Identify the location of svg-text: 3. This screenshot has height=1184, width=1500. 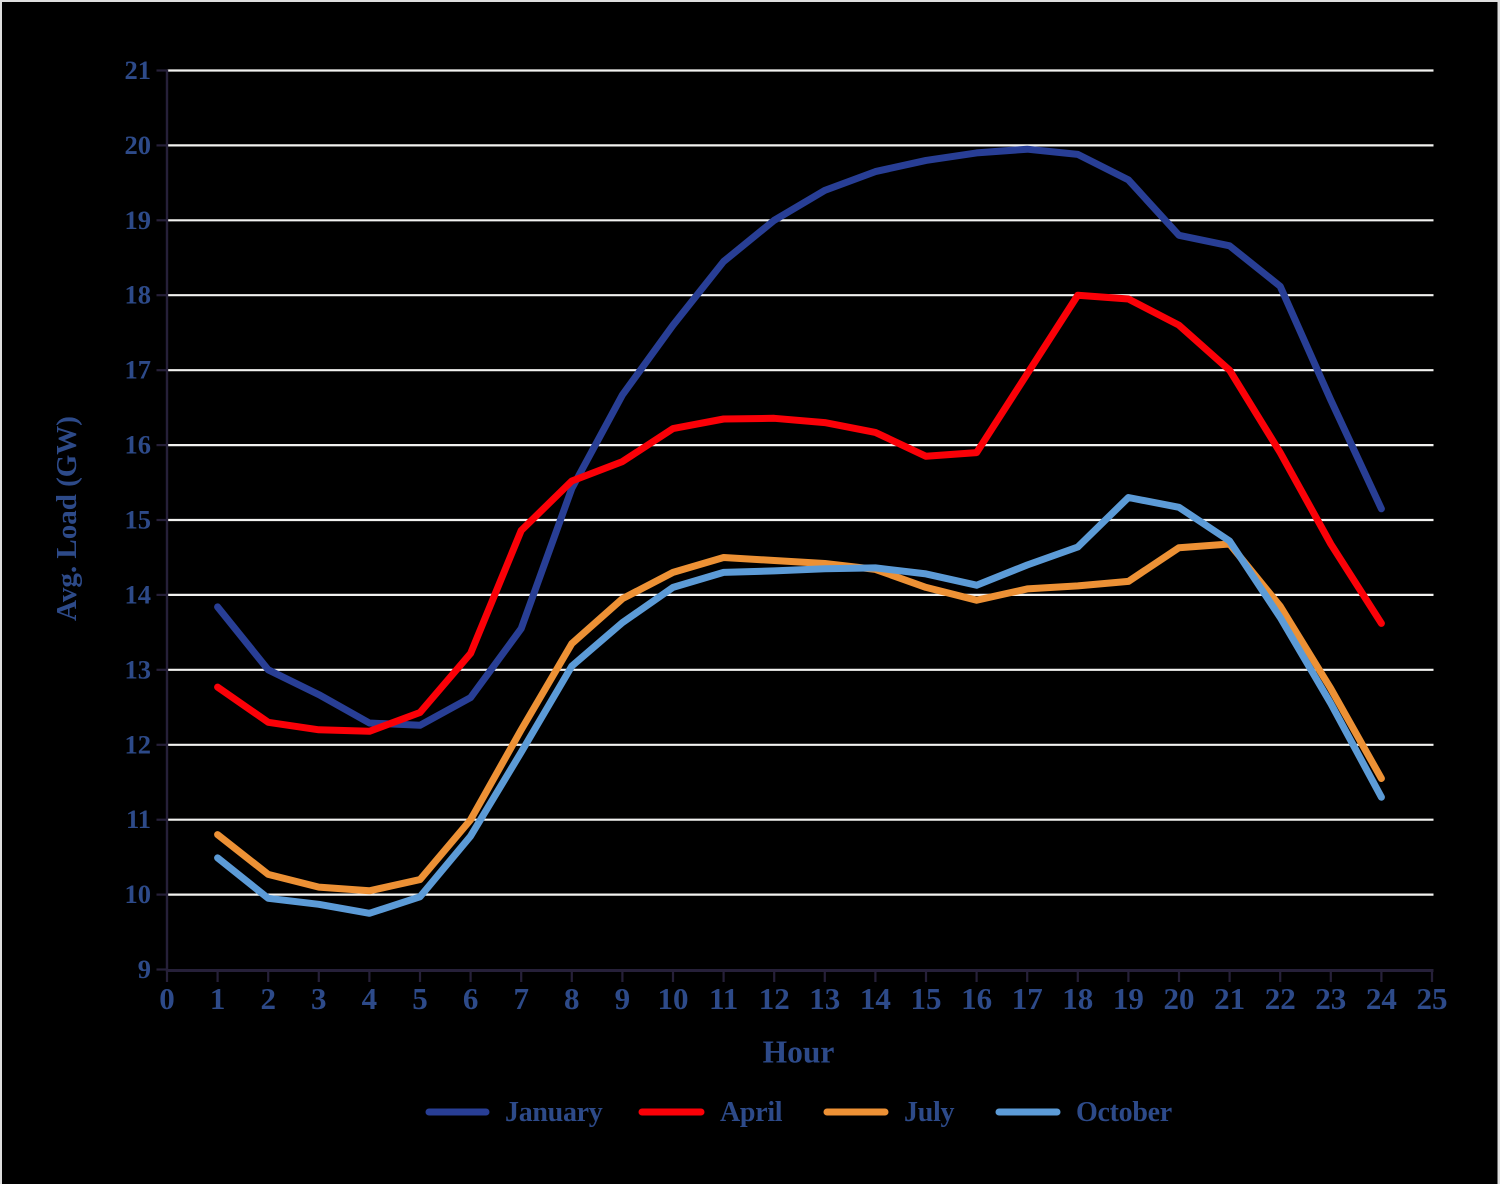
(319, 998).